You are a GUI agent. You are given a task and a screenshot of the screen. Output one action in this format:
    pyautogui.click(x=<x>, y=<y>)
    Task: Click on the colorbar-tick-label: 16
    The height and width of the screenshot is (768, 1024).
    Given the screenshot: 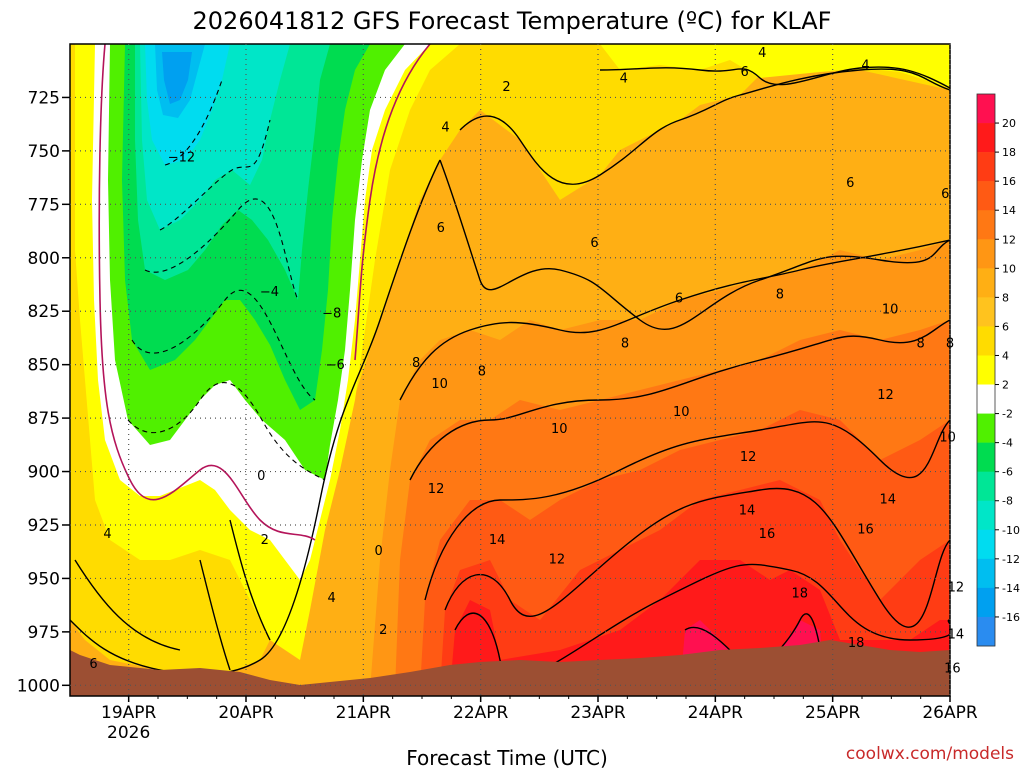 What is the action you would take?
    pyautogui.click(x=1009, y=181)
    